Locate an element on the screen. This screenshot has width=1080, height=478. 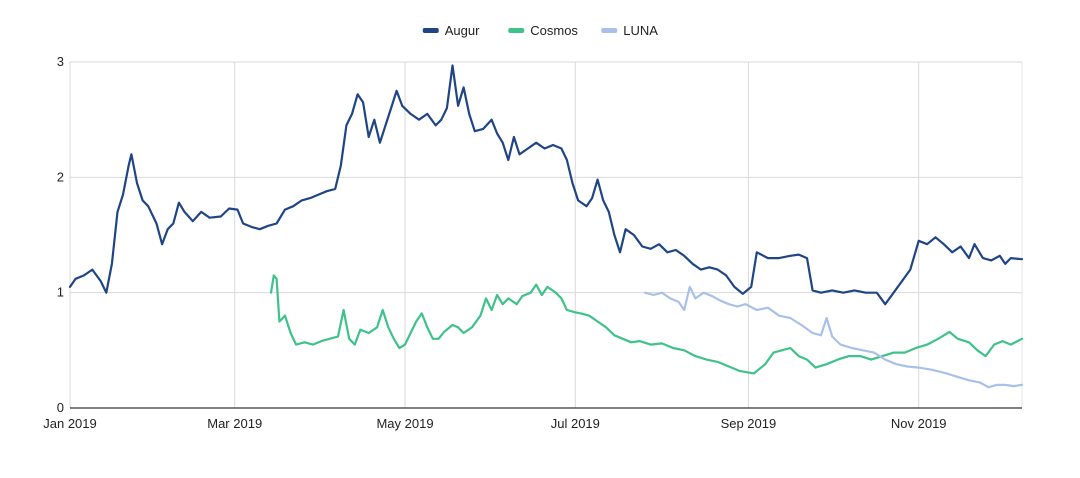
x-tick-label: Mar 2019 is located at coordinates (234, 423).